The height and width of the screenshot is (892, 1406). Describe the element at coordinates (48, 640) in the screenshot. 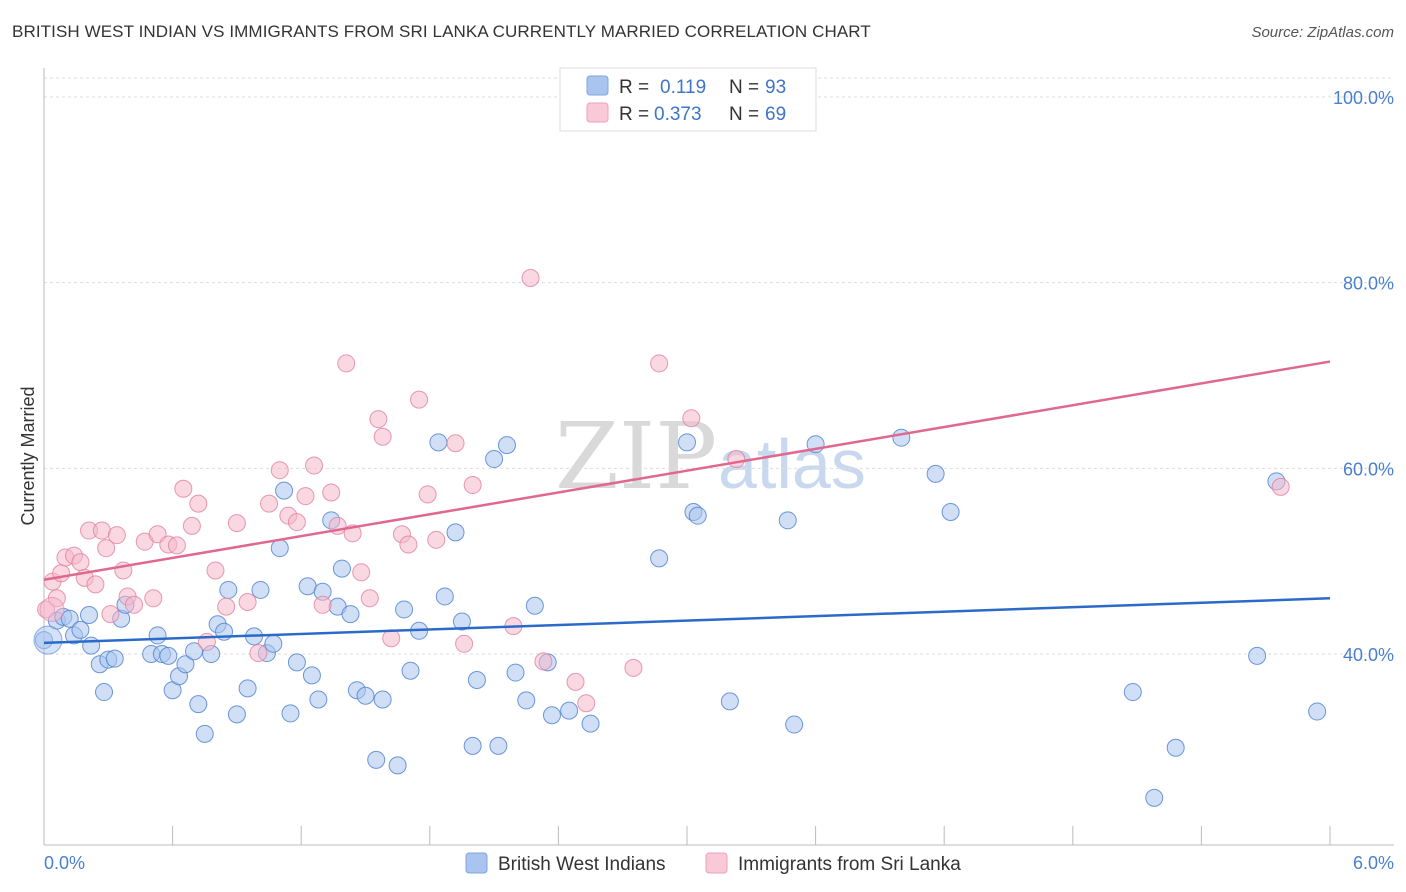

I see `point-cluster-blue` at that location.